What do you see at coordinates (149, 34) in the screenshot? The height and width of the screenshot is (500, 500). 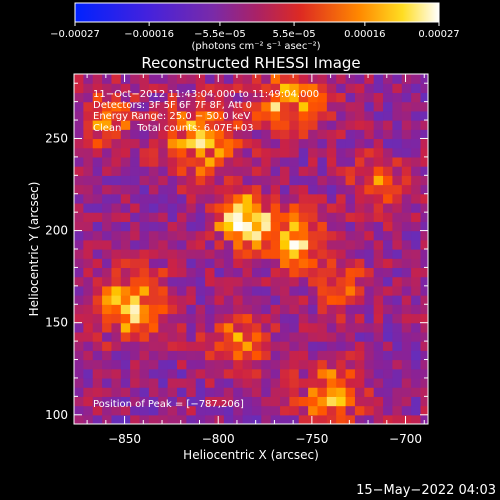 I see `colorbar-tick-label: −0.00016` at bounding box center [149, 34].